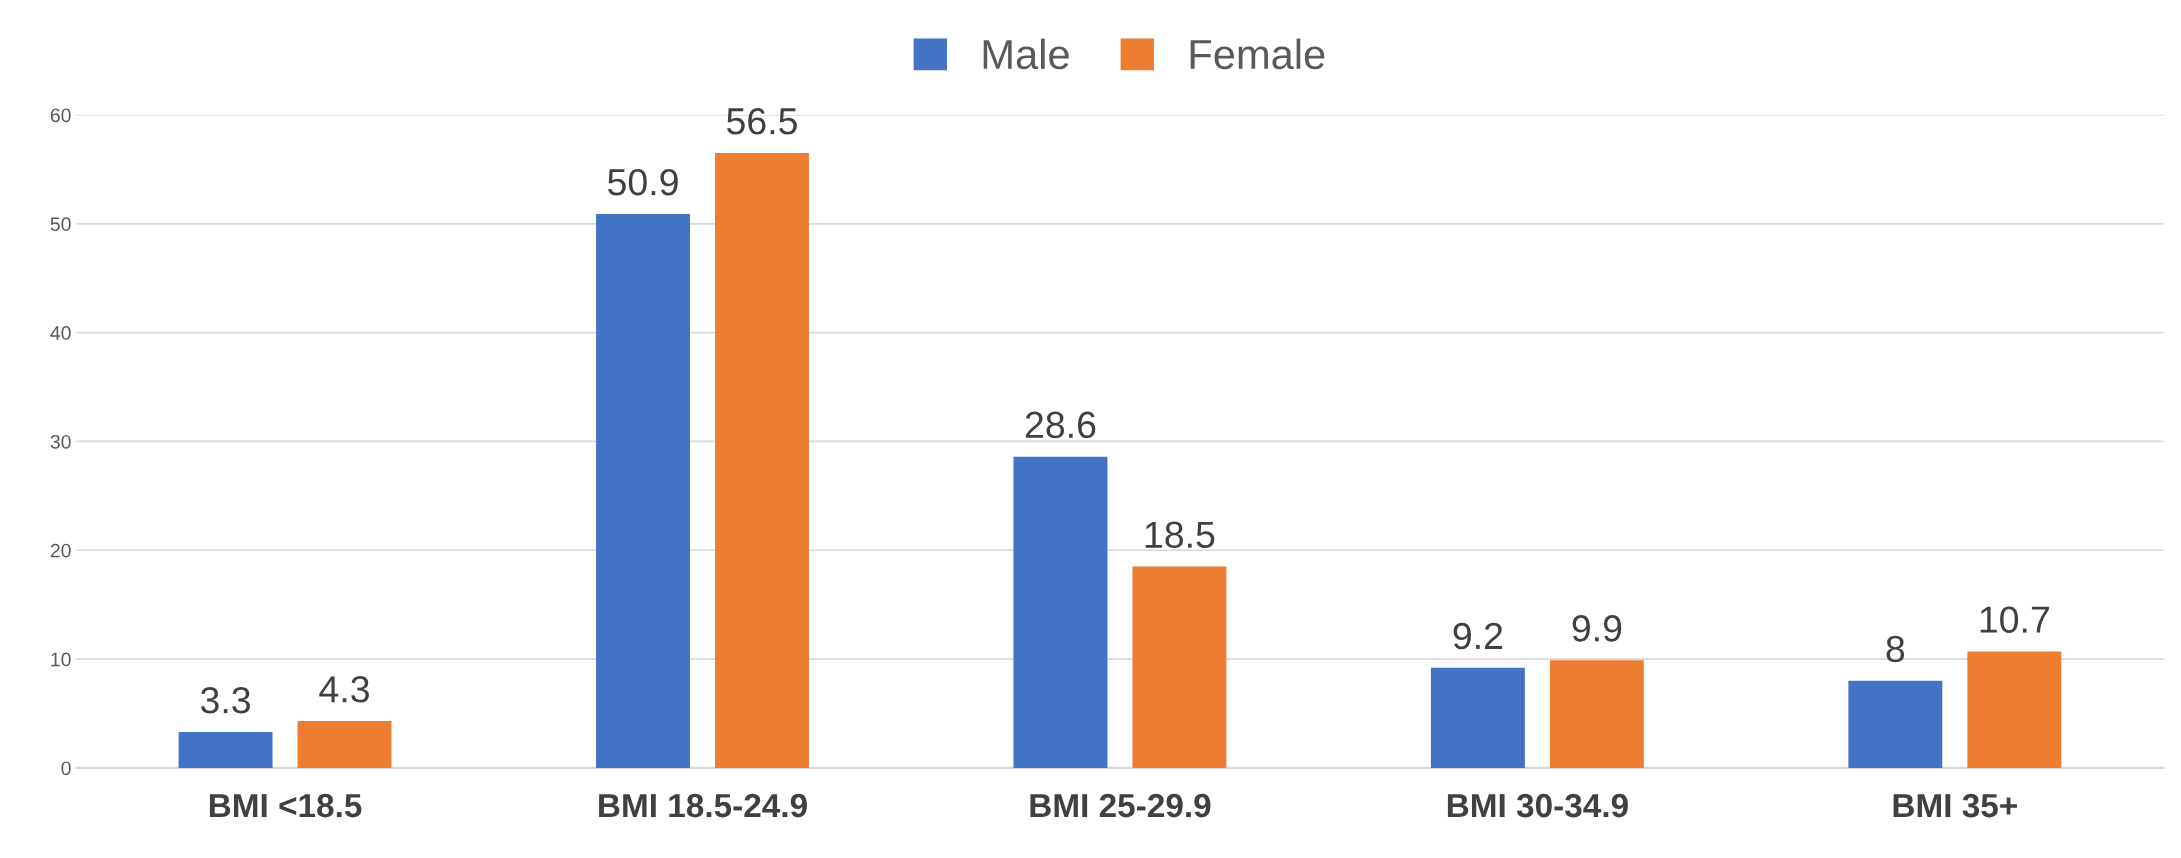  What do you see at coordinates (1895, 649) in the screenshot?
I see `data-label: 8` at bounding box center [1895, 649].